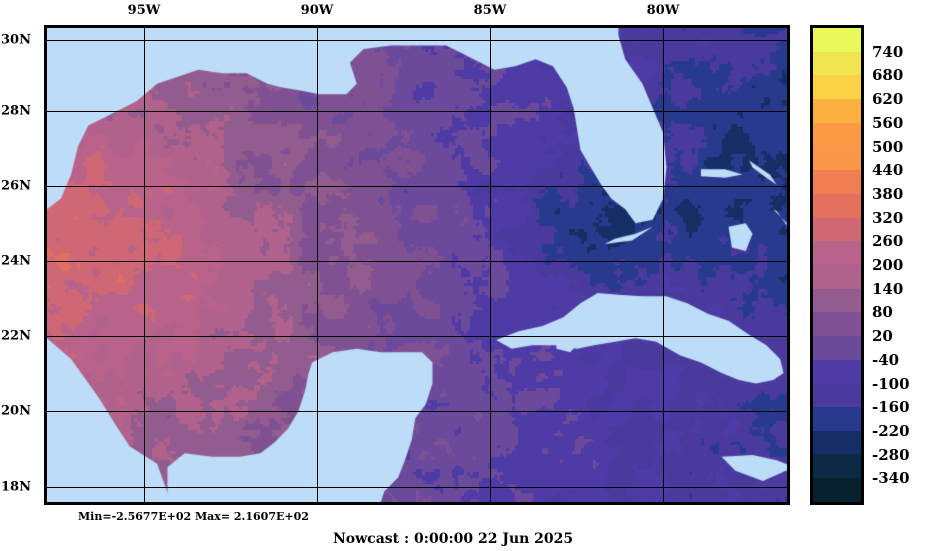  Describe the element at coordinates (891, 383) in the screenshot. I see `colorbar-tick--100: -100` at that location.